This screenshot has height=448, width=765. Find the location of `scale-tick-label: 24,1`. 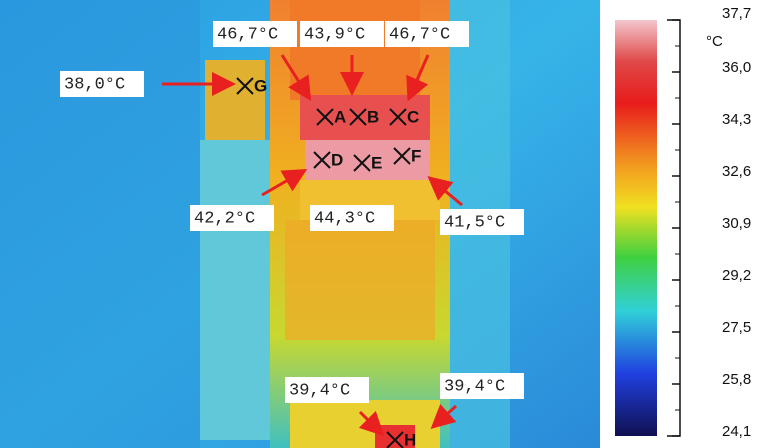

scale-tick-label: 24,1 is located at coordinates (736, 431).